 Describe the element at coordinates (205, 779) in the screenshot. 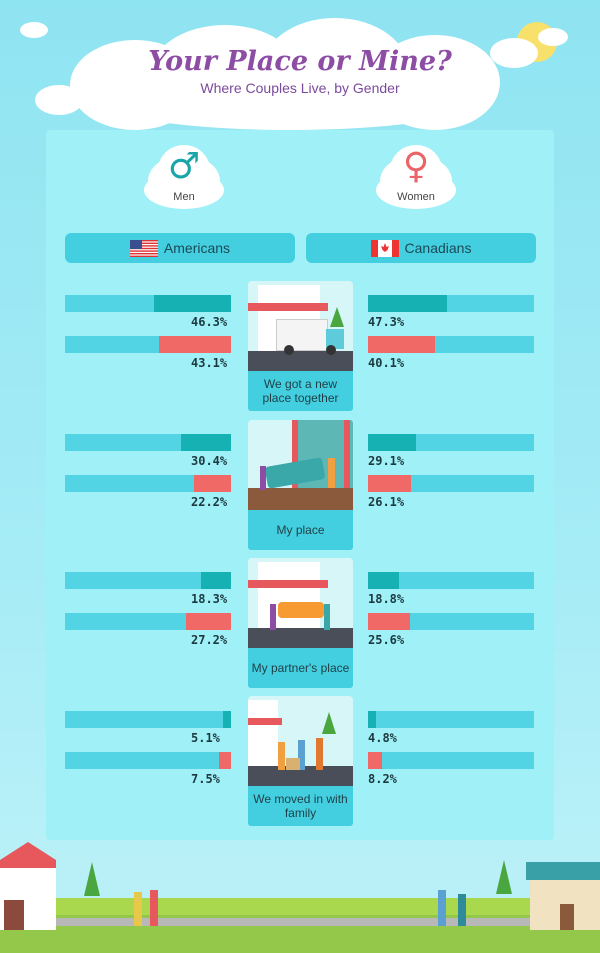

I see `value-label: 7.5%` at that location.